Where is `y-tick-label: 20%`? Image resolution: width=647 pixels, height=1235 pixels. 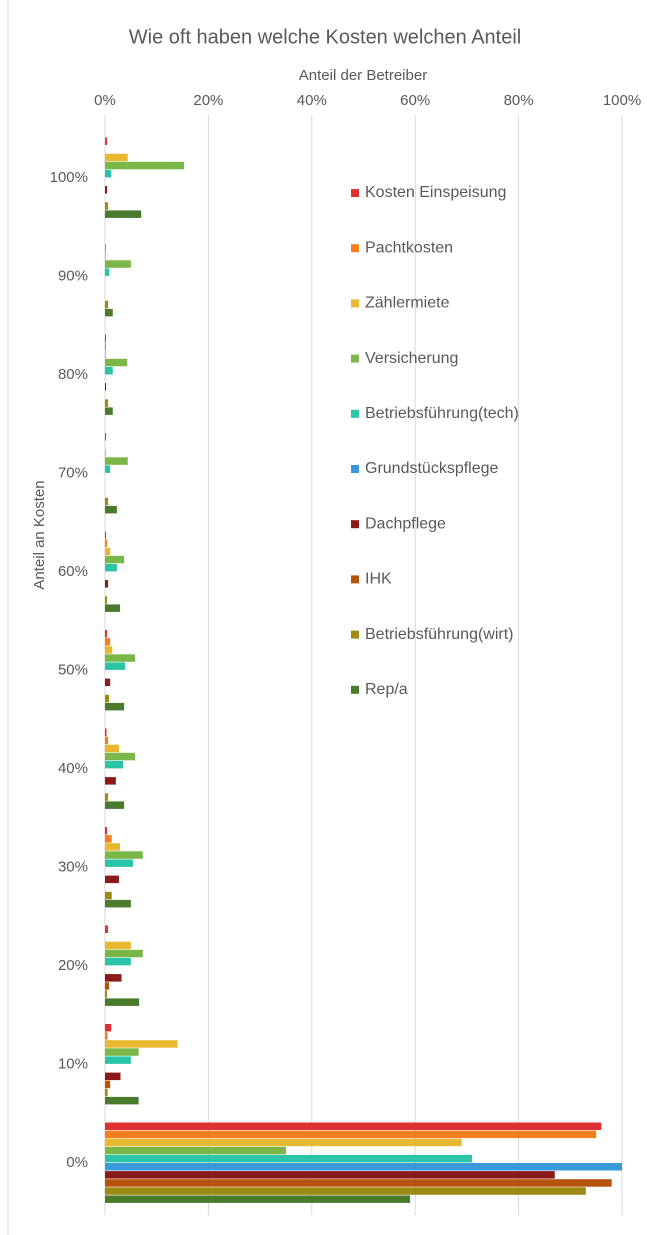
y-tick-label: 20% is located at coordinates (73, 965).